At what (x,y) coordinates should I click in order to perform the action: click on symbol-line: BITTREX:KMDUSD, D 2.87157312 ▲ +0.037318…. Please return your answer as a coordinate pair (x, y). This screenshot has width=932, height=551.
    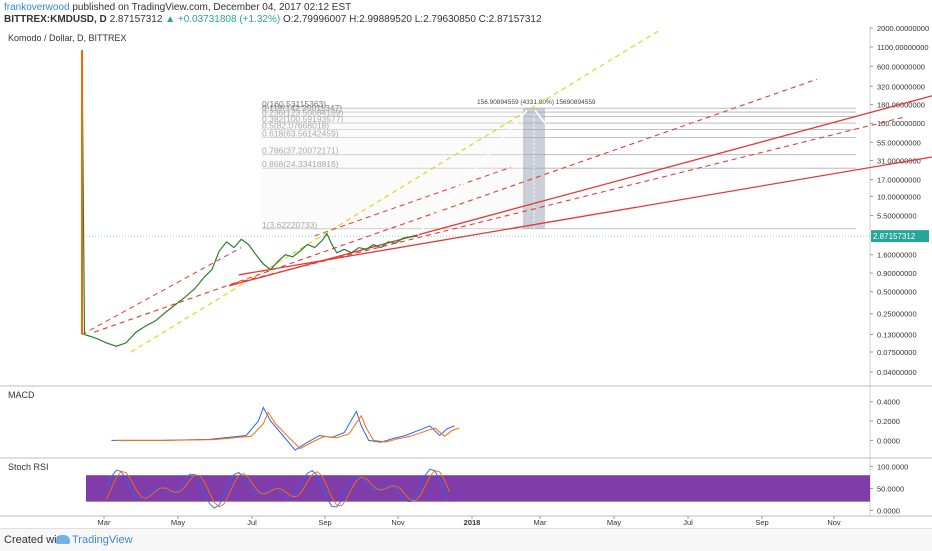
    Looking at the image, I should click on (273, 19).